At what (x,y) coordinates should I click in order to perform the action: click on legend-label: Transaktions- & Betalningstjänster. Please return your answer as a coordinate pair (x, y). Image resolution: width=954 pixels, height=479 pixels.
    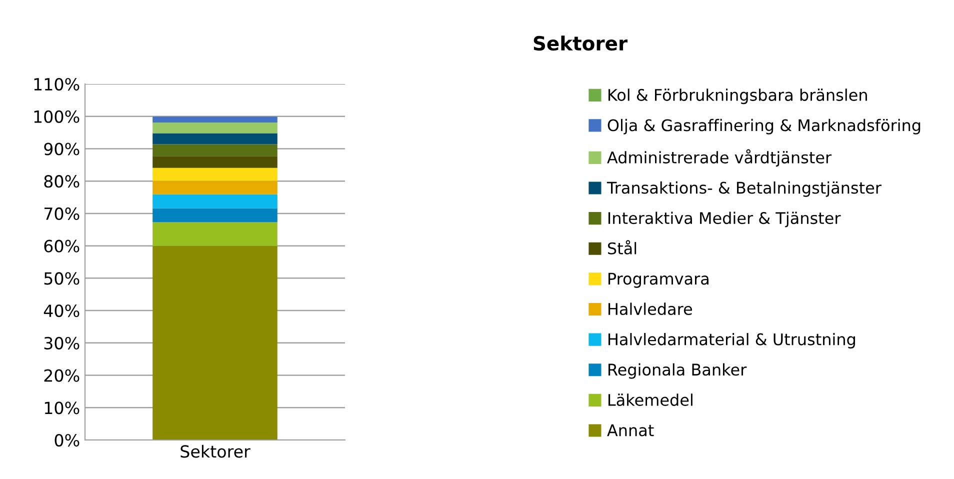
    Looking at the image, I should click on (744, 189).